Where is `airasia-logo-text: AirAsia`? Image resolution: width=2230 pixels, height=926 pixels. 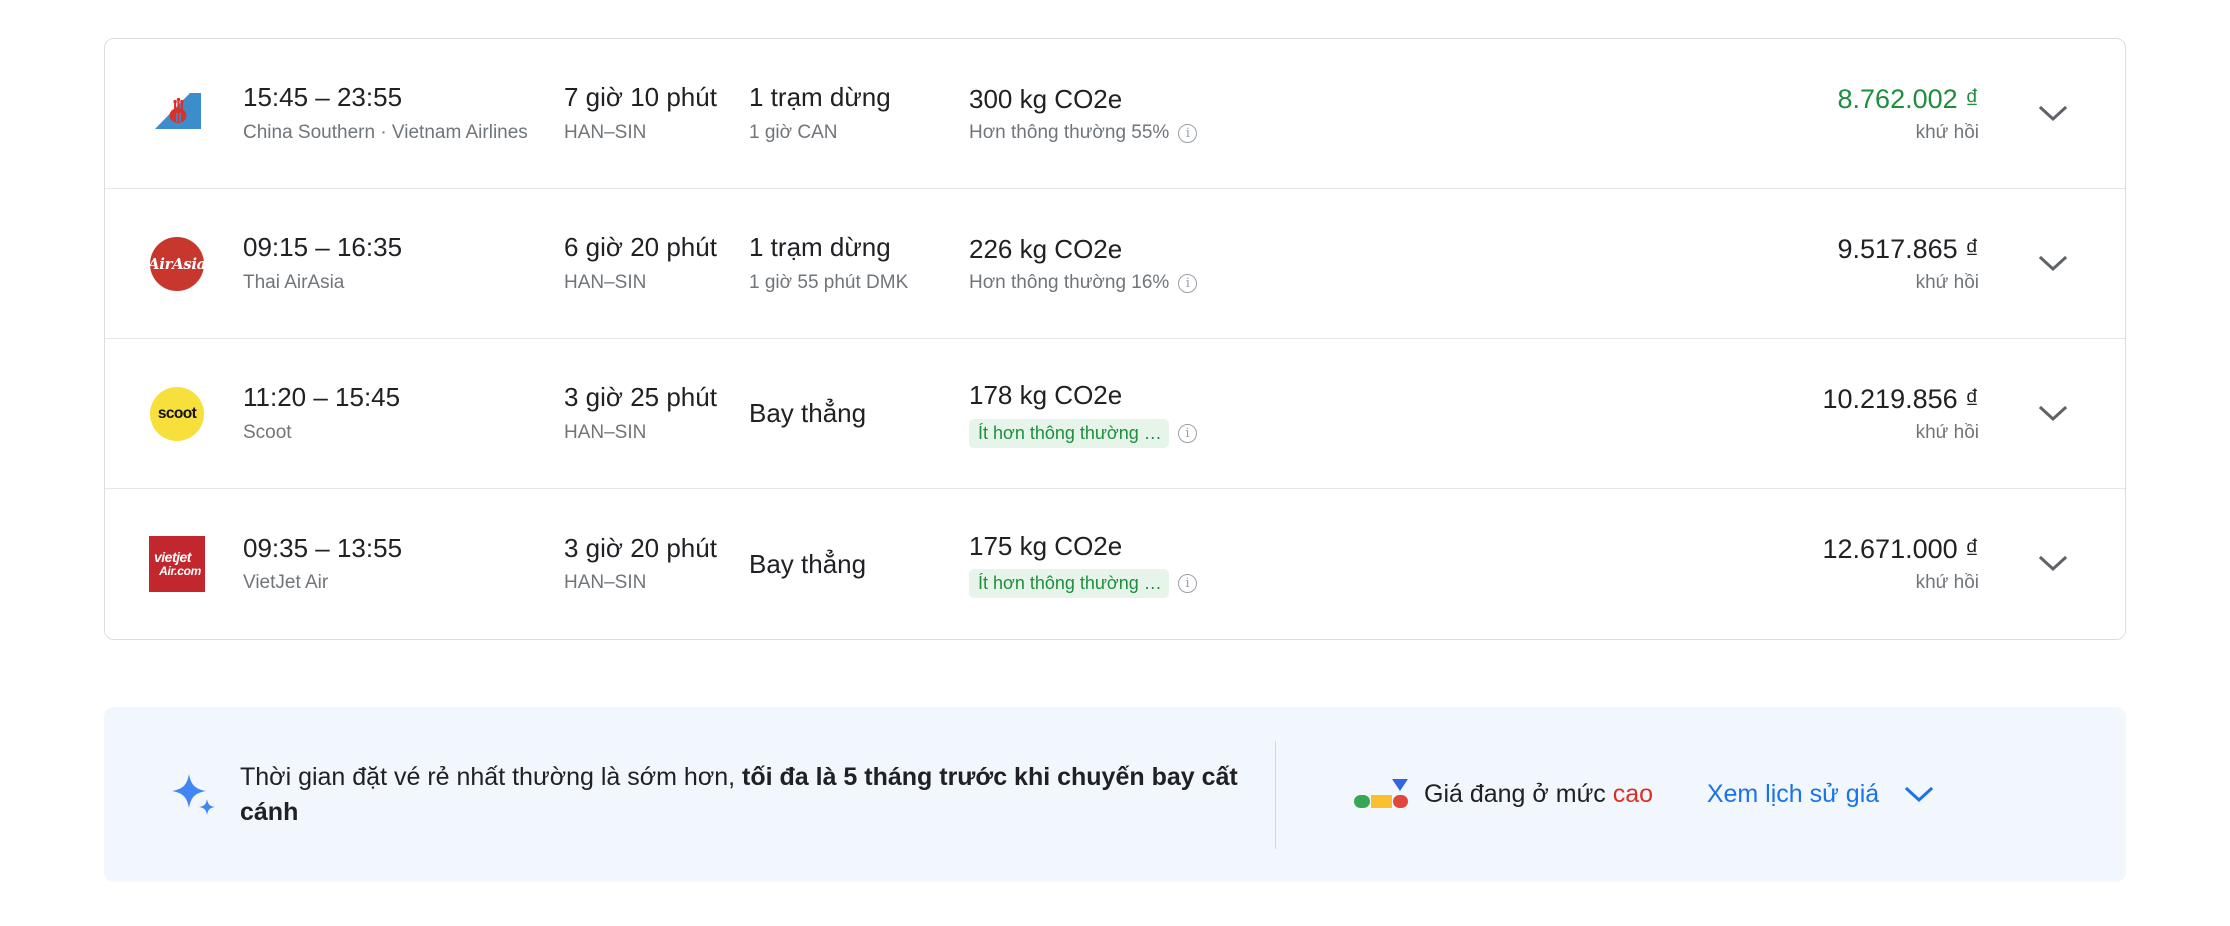
airasia-logo-text: AirAsia is located at coordinates (177, 263).